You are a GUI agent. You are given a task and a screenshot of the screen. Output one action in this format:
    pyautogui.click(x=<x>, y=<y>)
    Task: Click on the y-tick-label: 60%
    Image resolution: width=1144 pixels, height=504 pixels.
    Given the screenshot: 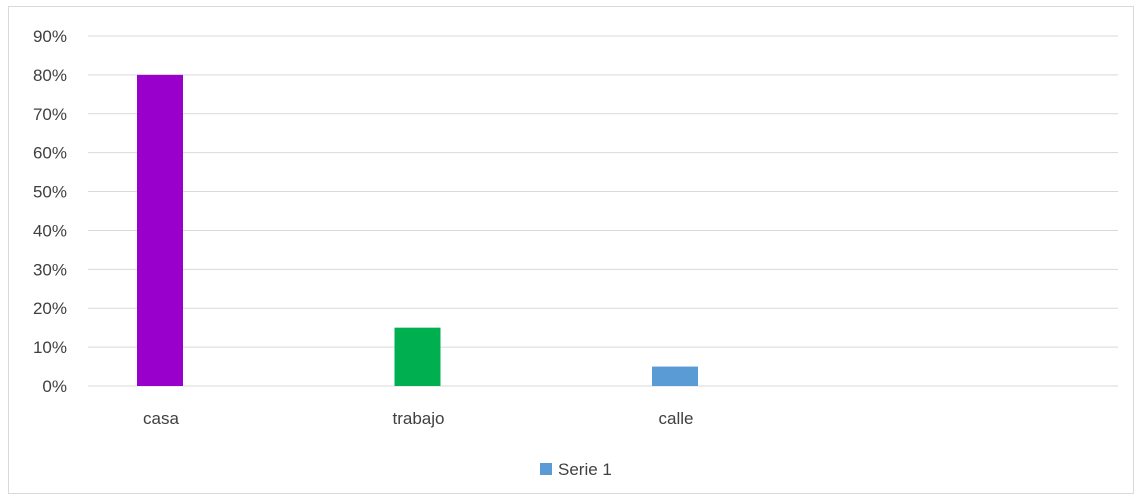 What is the action you would take?
    pyautogui.click(x=50, y=153)
    